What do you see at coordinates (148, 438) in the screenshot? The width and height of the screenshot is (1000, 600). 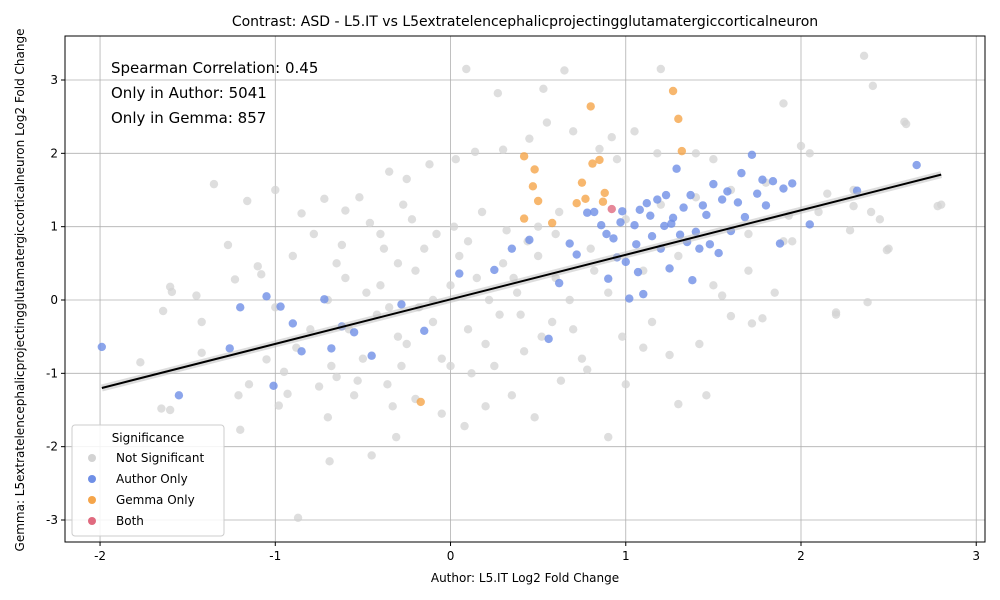 I see `legend-title: Significance` at bounding box center [148, 438].